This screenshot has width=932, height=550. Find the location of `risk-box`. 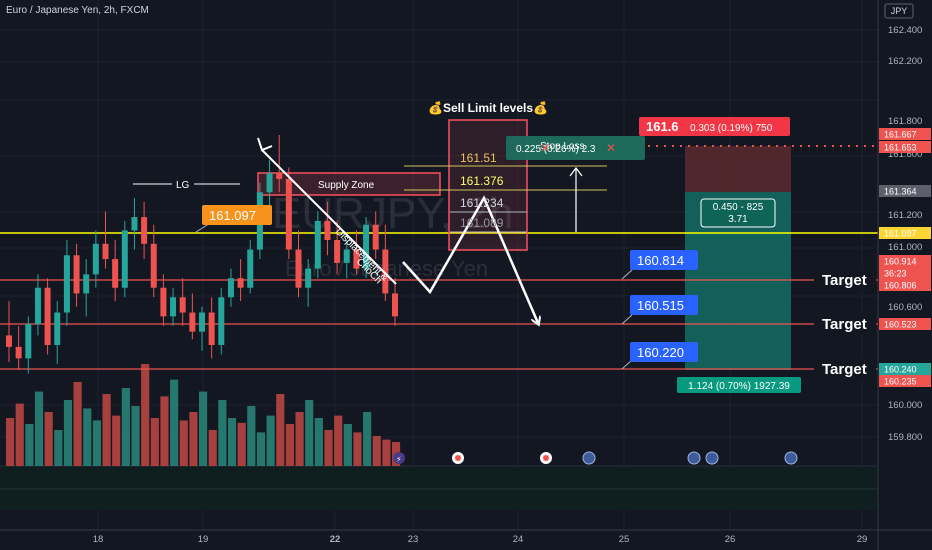

risk-box is located at coordinates (738, 169).